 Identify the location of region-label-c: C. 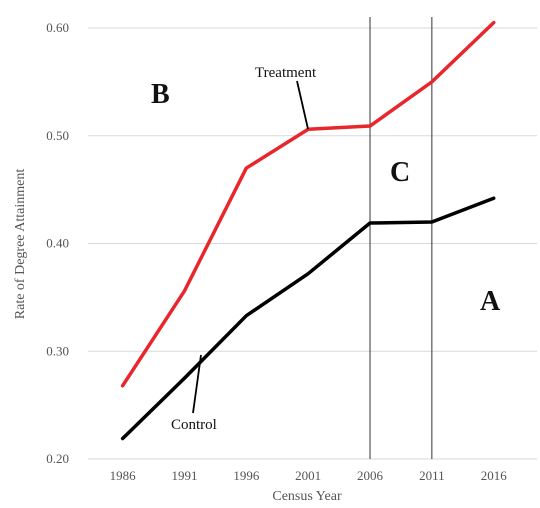
(400, 172).